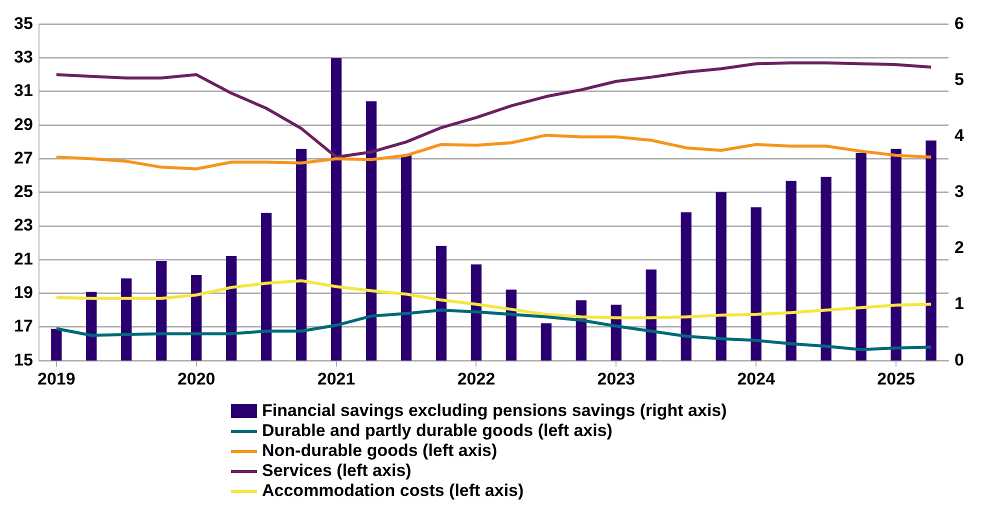  Describe the element at coordinates (896, 378) in the screenshot. I see `x-tick-label: 2025` at that location.